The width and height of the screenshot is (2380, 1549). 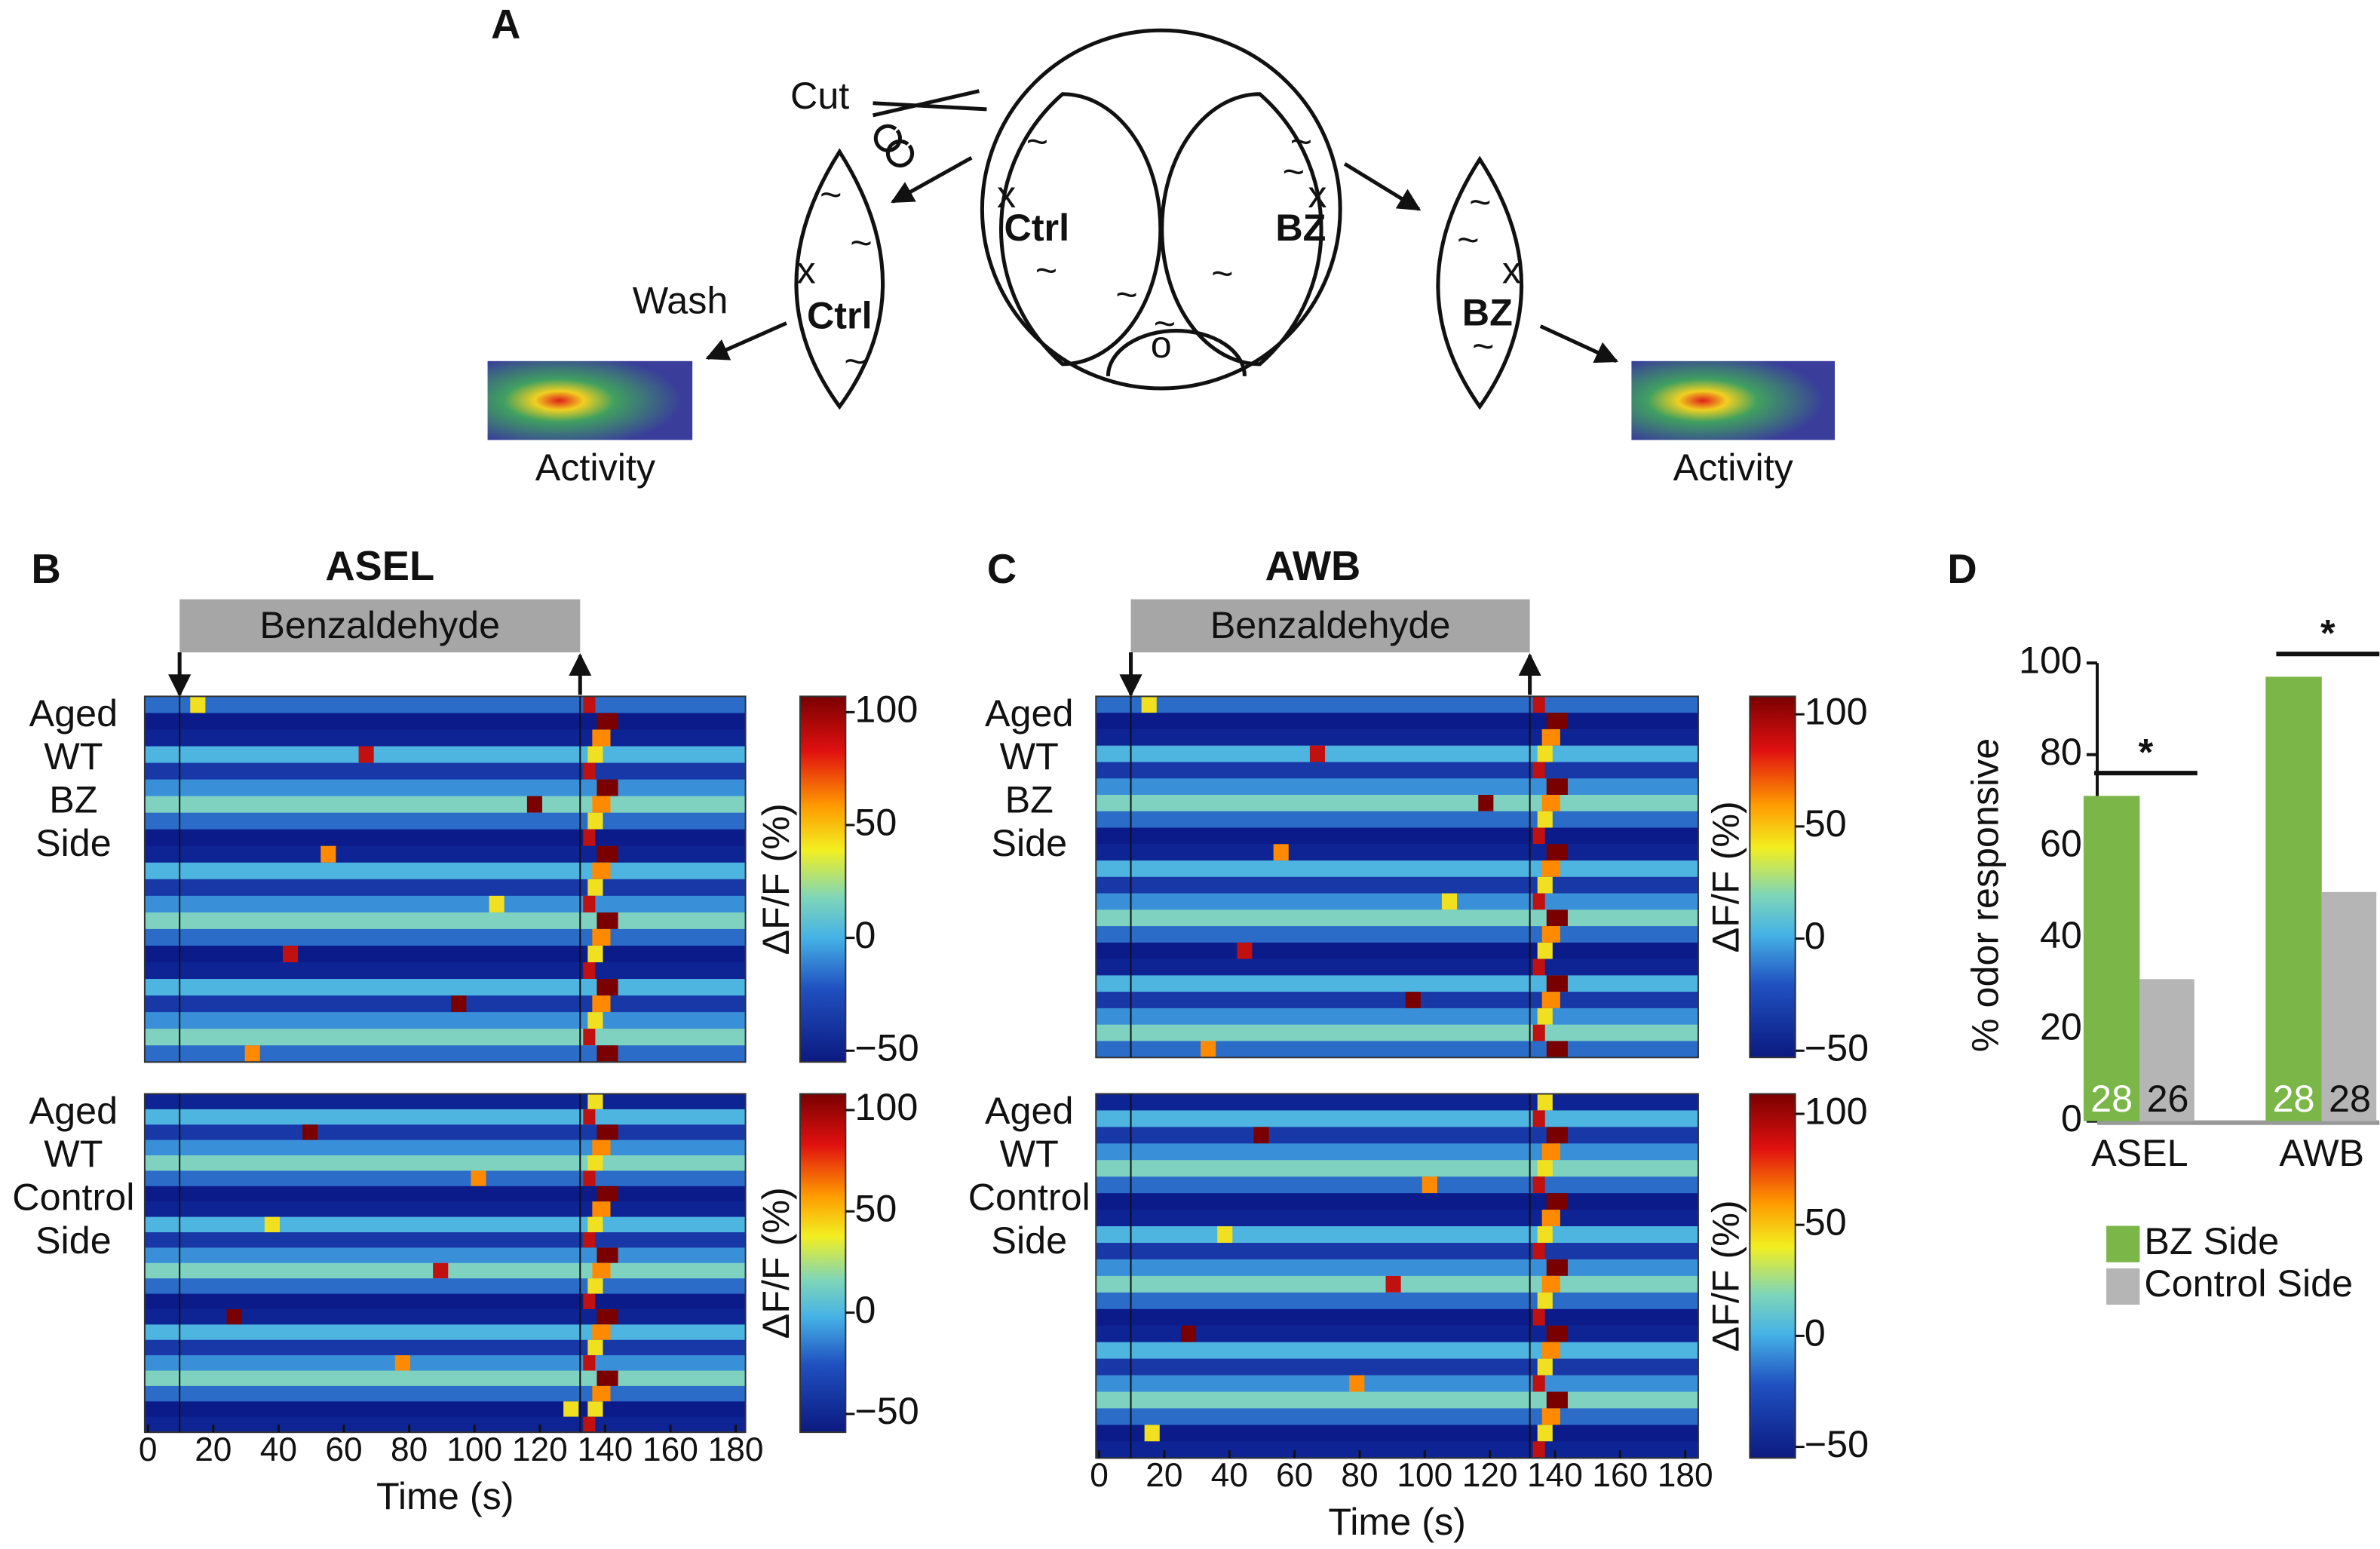 I want to click on y-tick-label: 80, so click(x=2061, y=751).